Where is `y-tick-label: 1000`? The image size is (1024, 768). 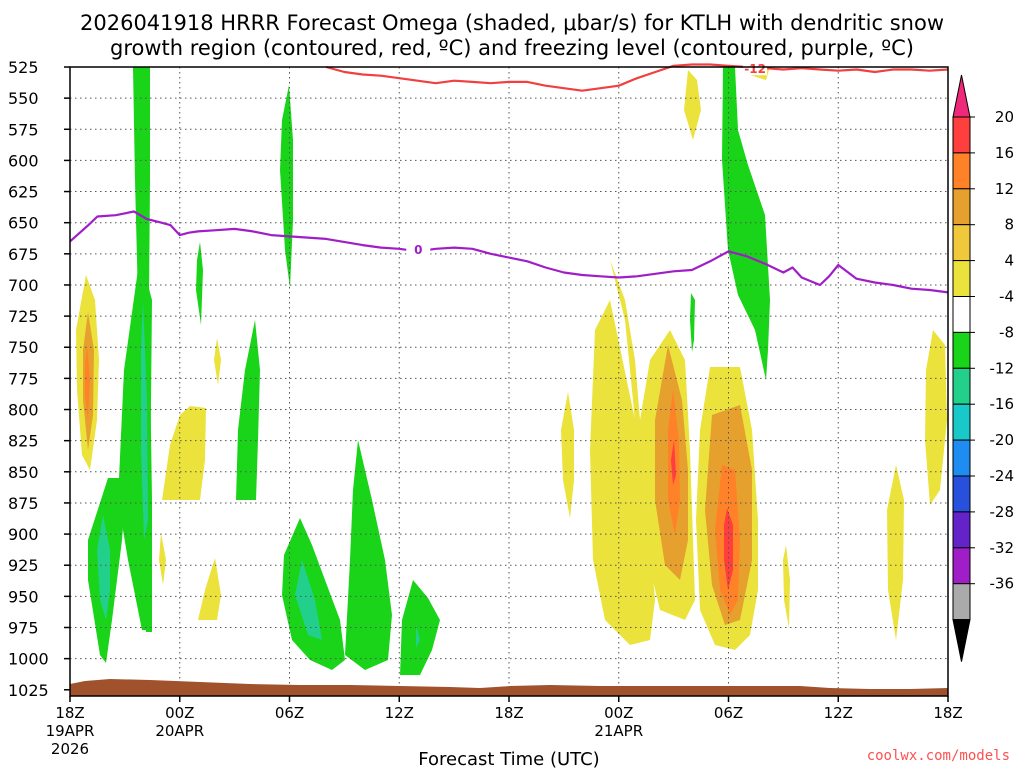
y-tick-label: 1000 is located at coordinates (28, 659).